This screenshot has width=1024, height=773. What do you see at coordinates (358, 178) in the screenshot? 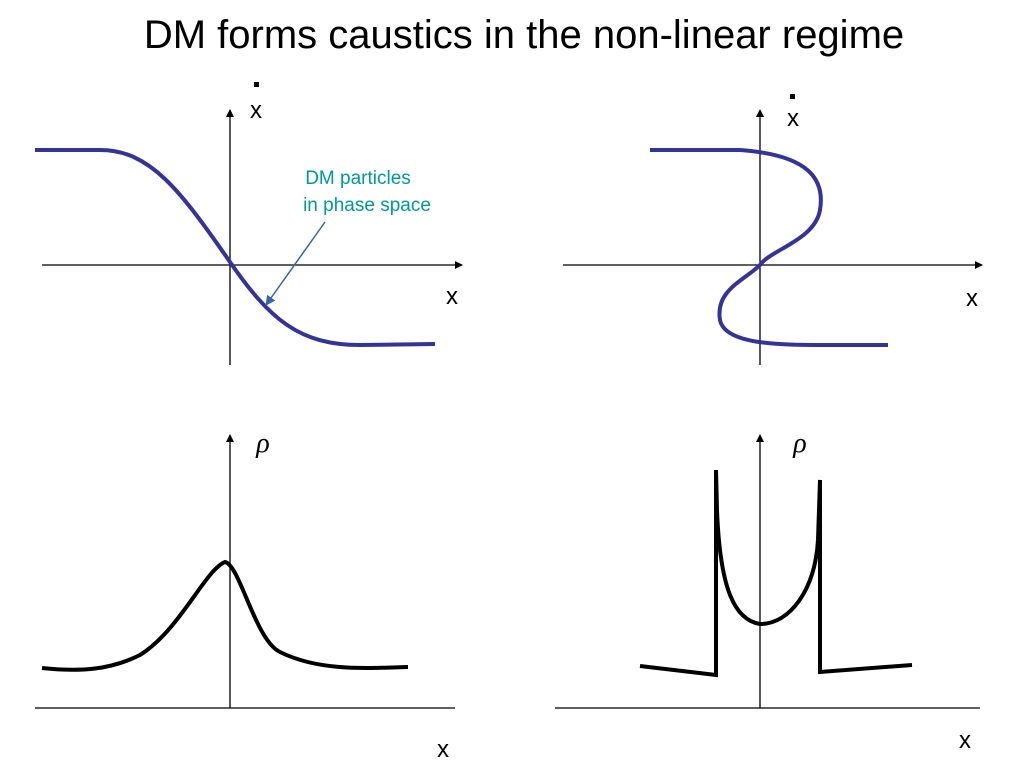
I see `annotation-line: DM particles` at bounding box center [358, 178].